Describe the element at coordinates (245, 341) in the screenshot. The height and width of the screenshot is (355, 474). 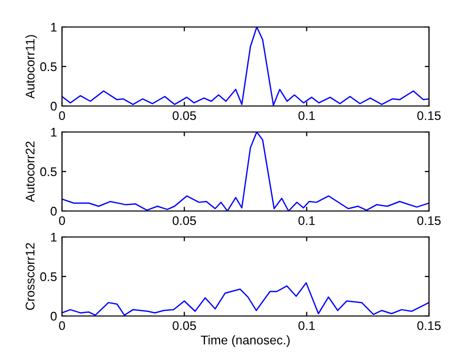
I see `x-axis-title: Time (nanosec.)` at that location.